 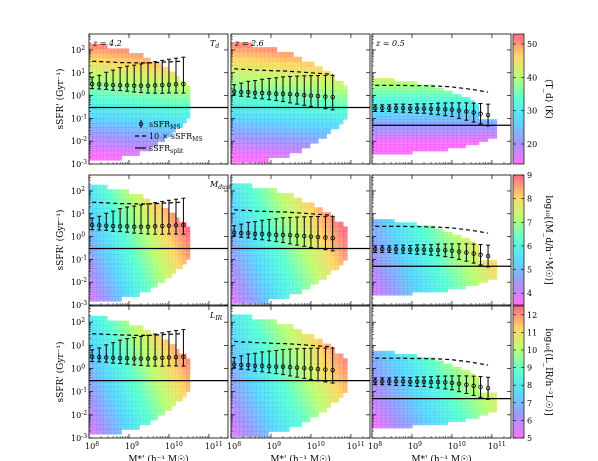 What do you see at coordinates (532, 111) in the screenshot?
I see `colorbar-tick-label: 30` at bounding box center [532, 111].